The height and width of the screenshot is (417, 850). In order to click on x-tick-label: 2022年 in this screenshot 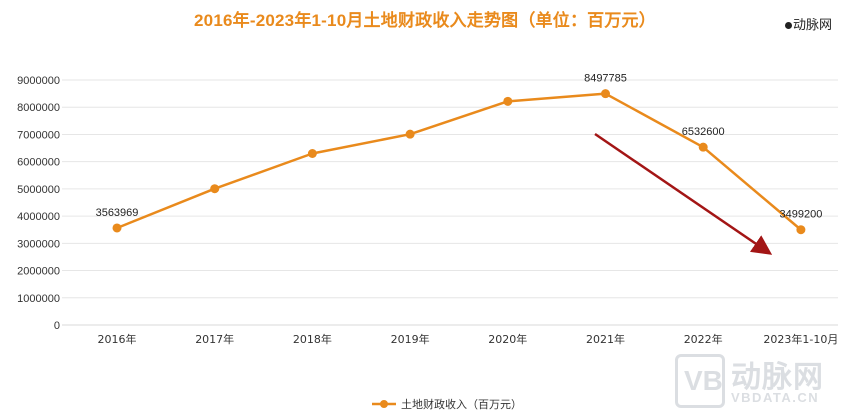, I will do `click(703, 339)`.